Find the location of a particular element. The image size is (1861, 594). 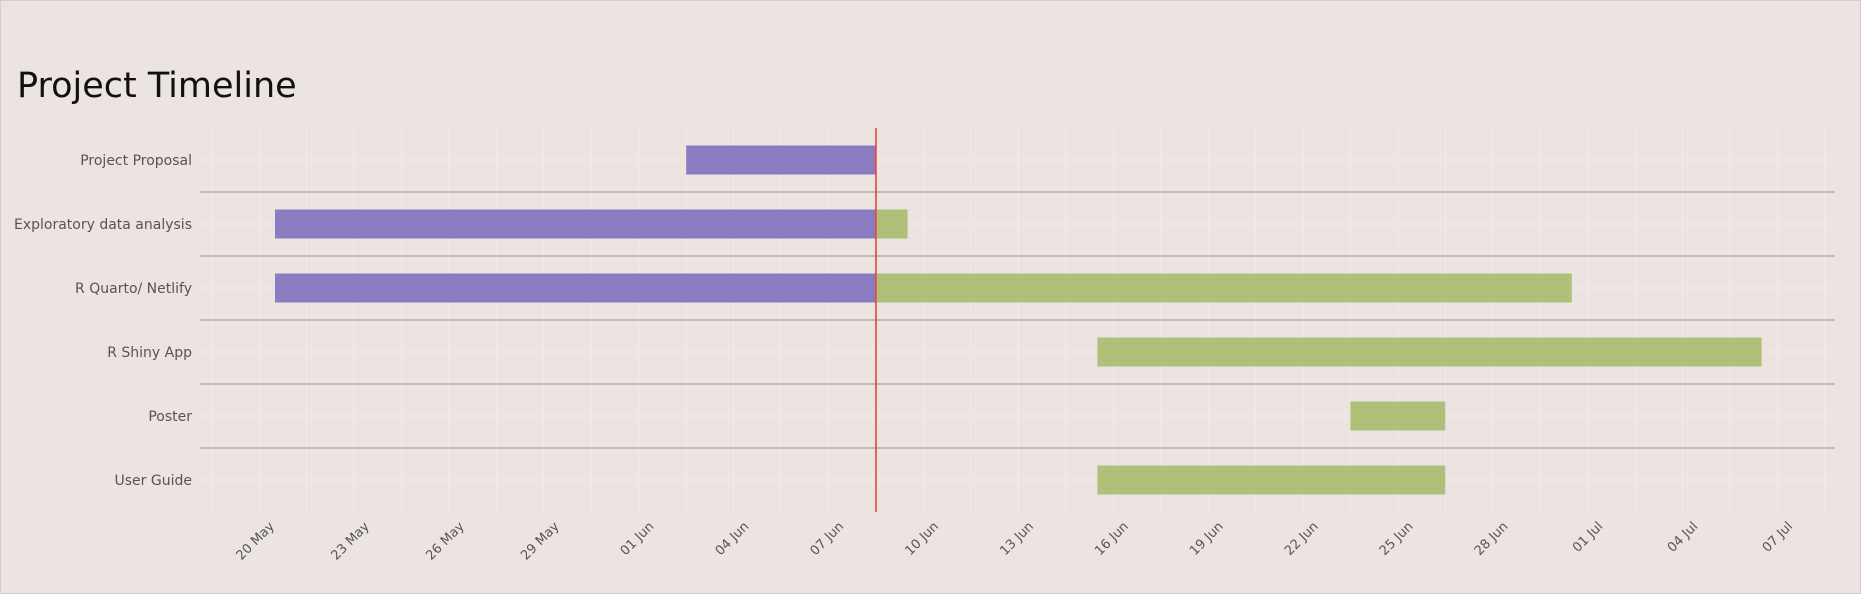

task-label: Exploratory data analysis is located at coordinates (103, 225).